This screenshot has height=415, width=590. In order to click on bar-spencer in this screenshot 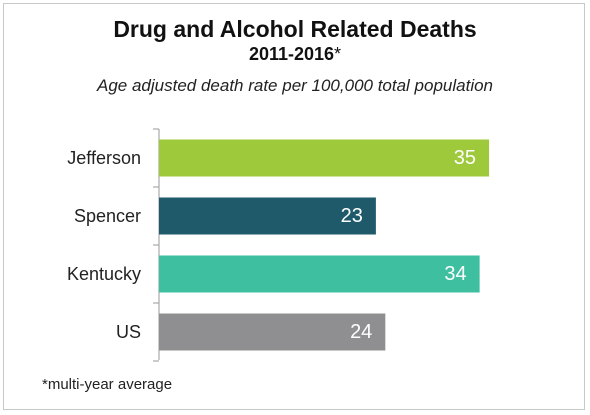, I will do `click(267, 216)`.